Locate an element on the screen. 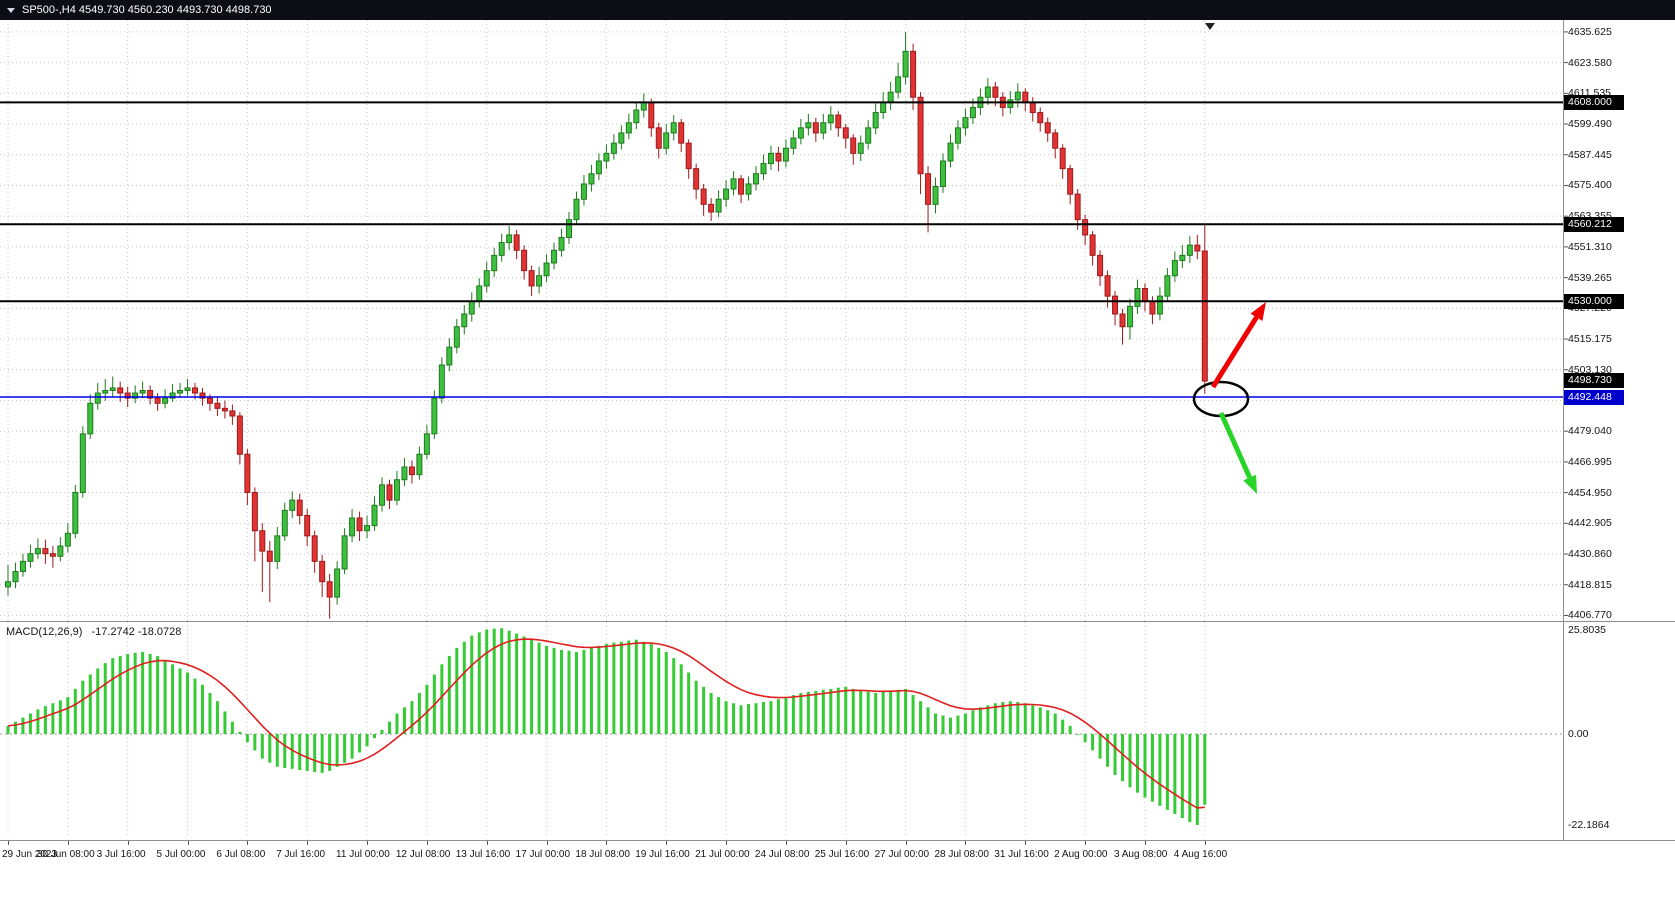 The height and width of the screenshot is (900, 1675). time-axis-separator is located at coordinates (837, 840).